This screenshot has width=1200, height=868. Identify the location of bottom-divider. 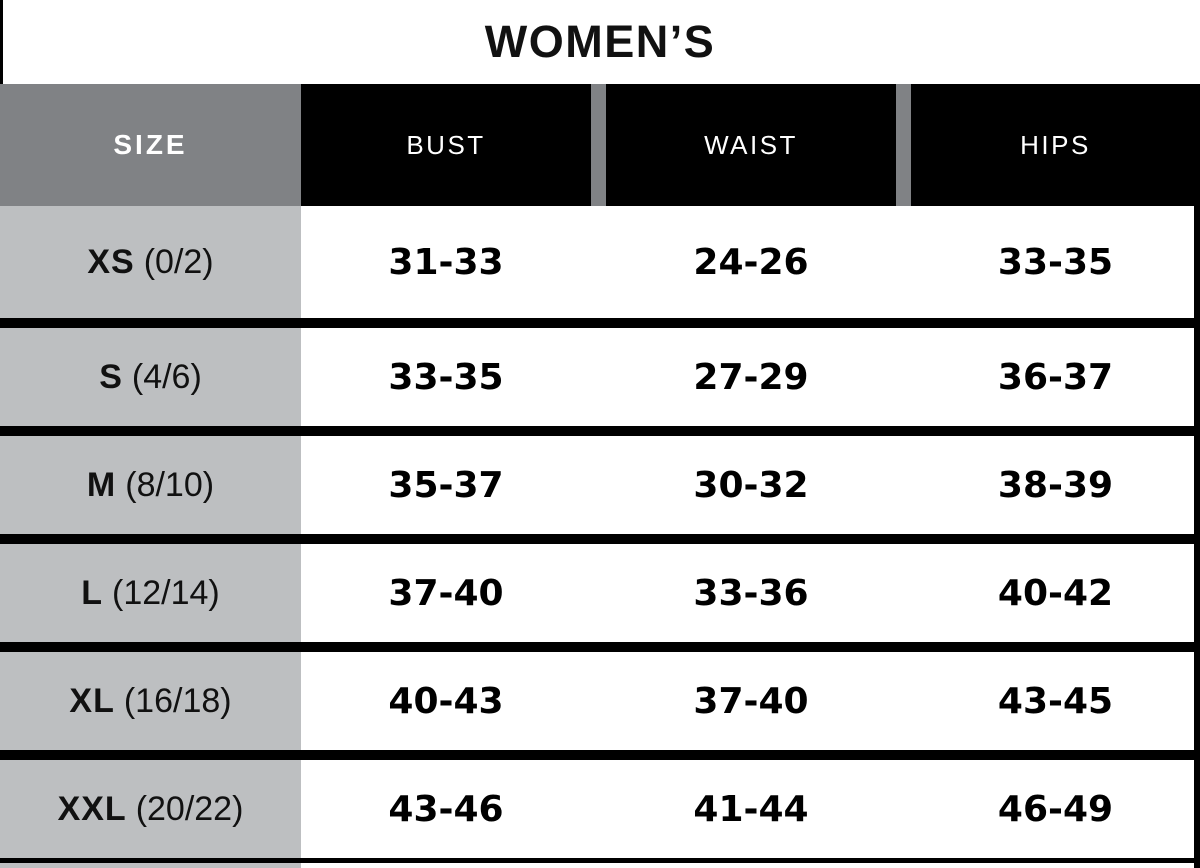
(600, 860).